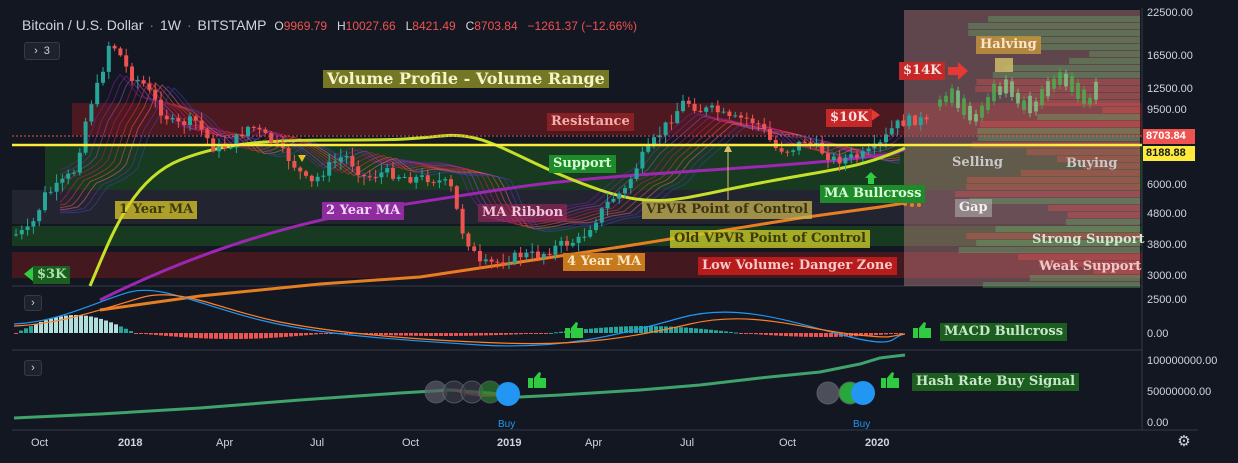 This screenshot has height=463, width=1238. I want to click on label-support: Support, so click(582, 164).